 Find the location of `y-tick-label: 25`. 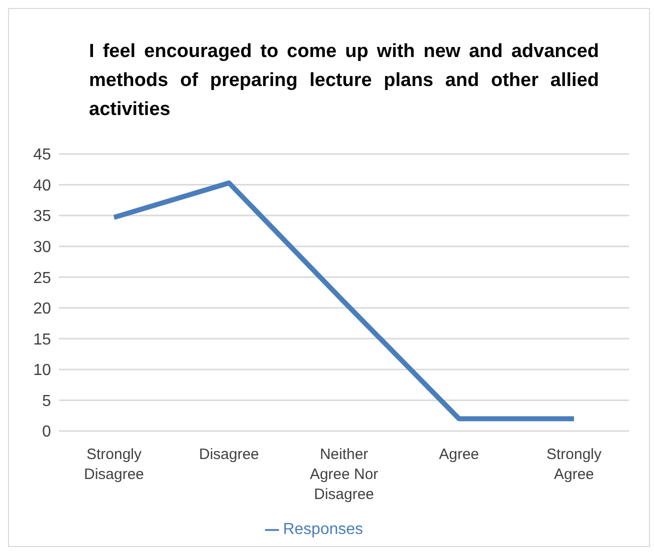

y-tick-label: 25 is located at coordinates (42, 278).